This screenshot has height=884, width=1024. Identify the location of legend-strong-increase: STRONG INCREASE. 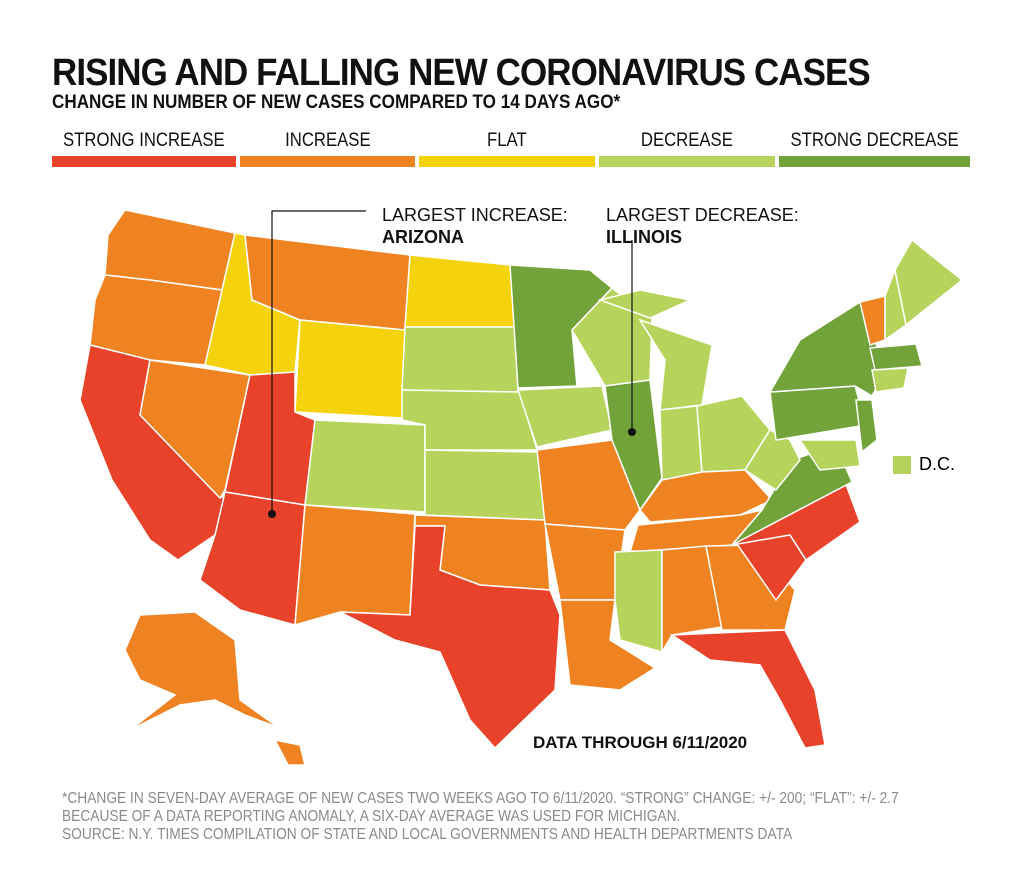
(144, 148).